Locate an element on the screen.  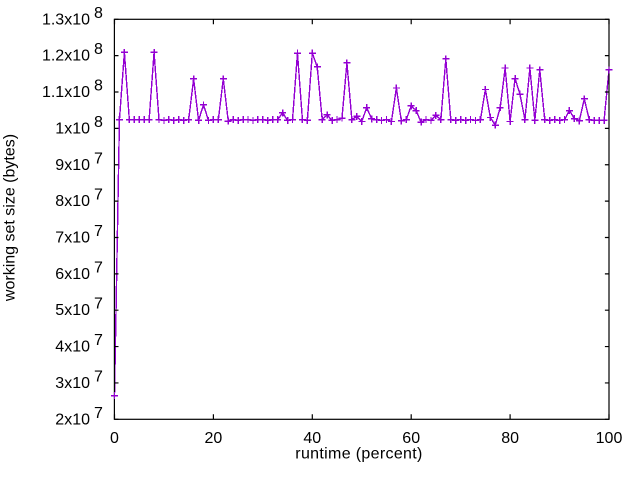
svg-text: 1.3x10 is located at coordinates (66, 19).